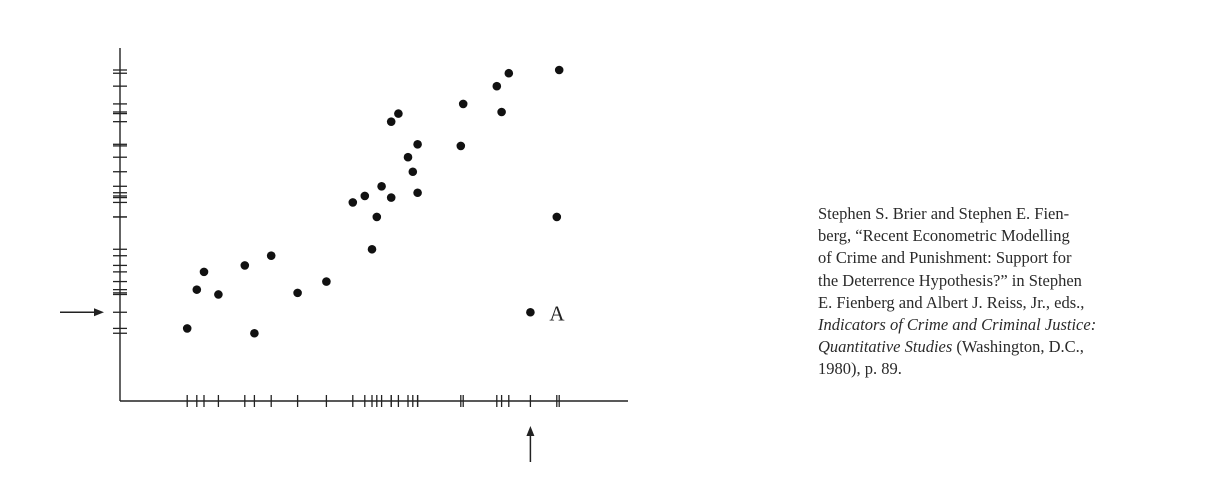  I want to click on y-rug-ticks, so click(120, 201).